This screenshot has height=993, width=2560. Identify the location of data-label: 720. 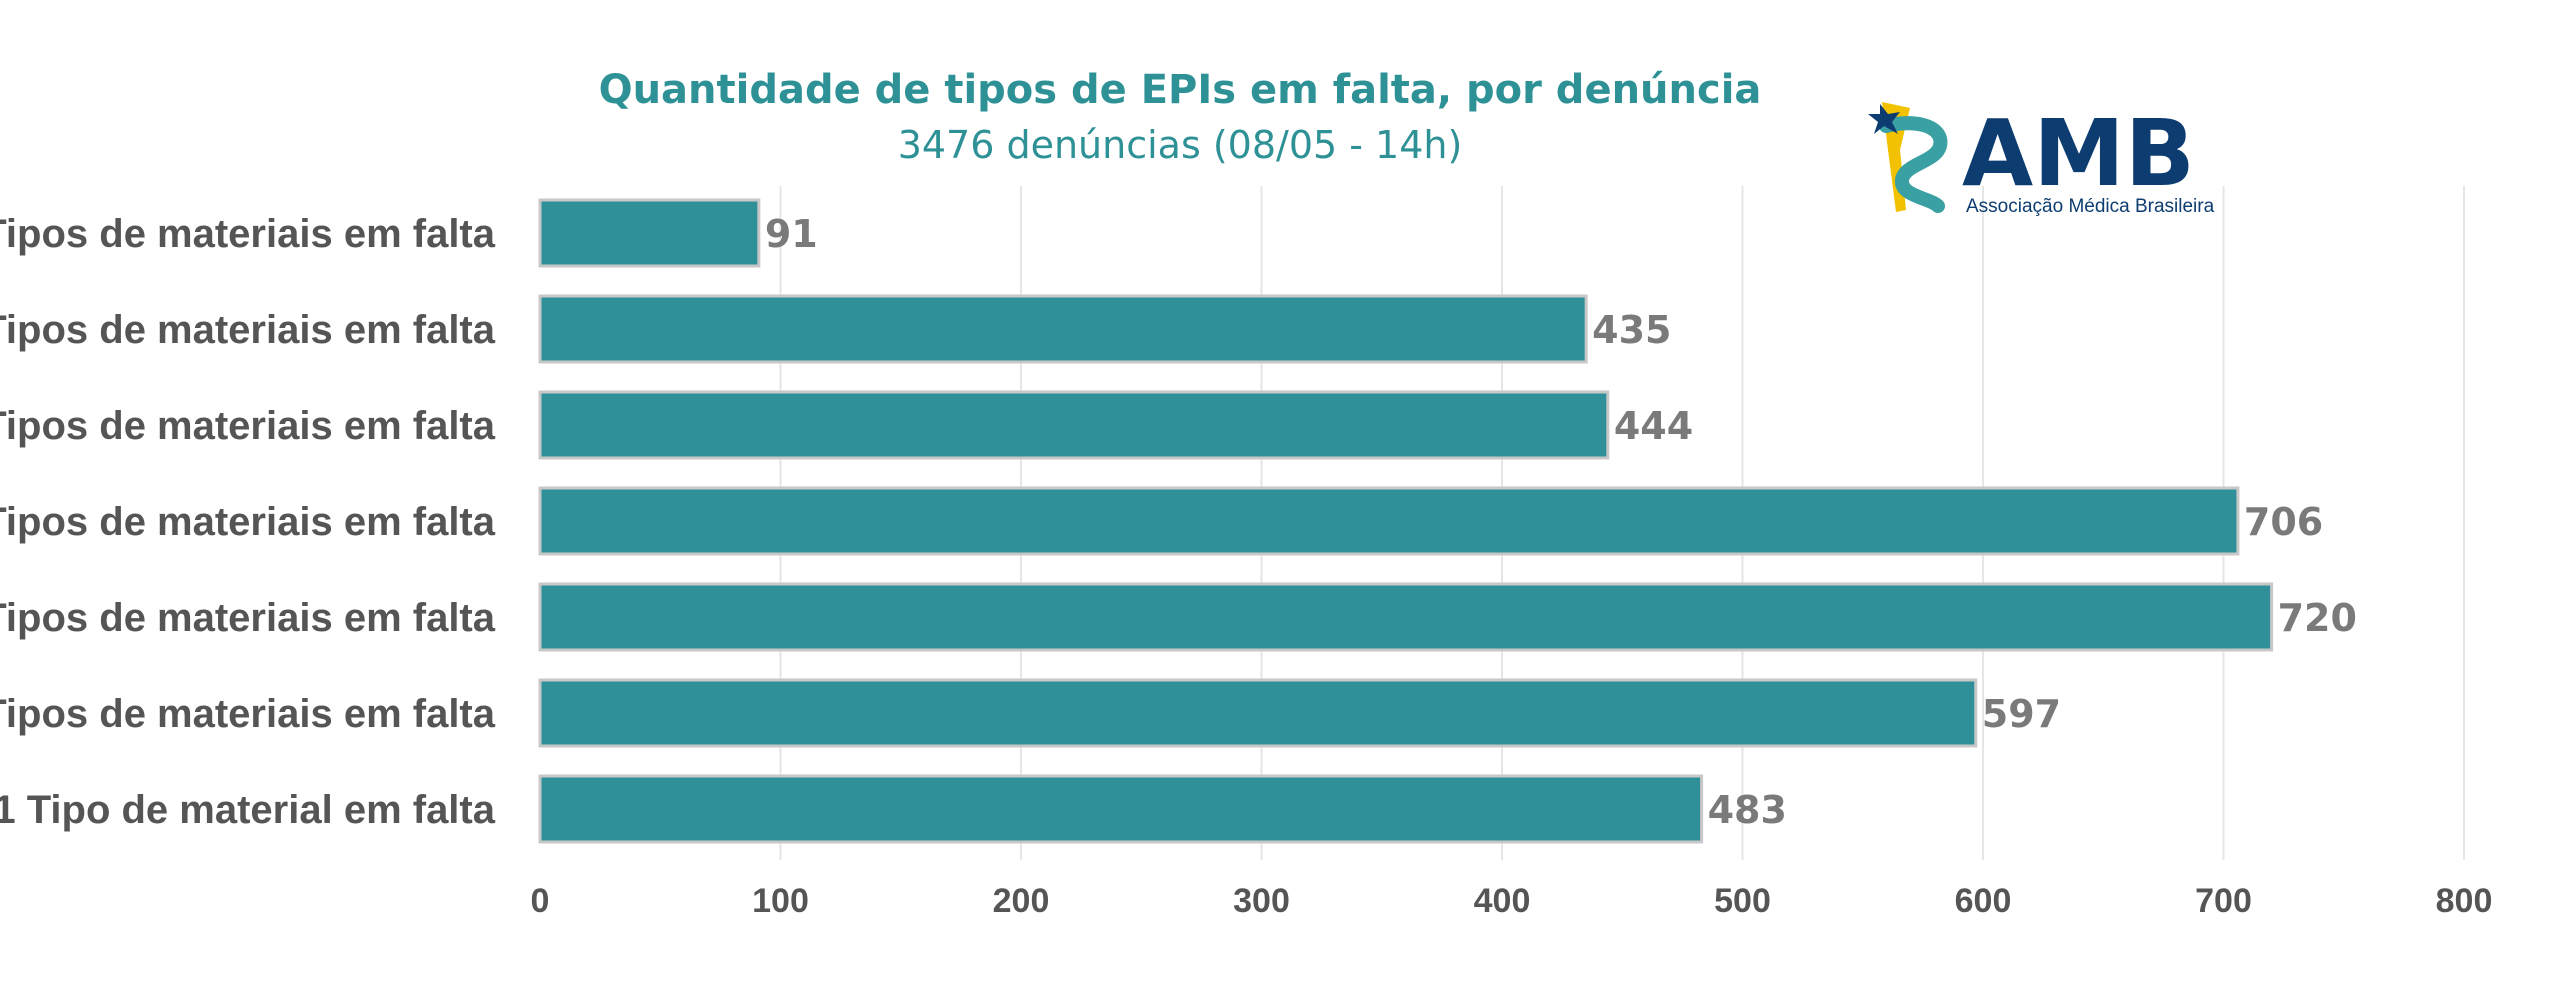
(2317, 618).